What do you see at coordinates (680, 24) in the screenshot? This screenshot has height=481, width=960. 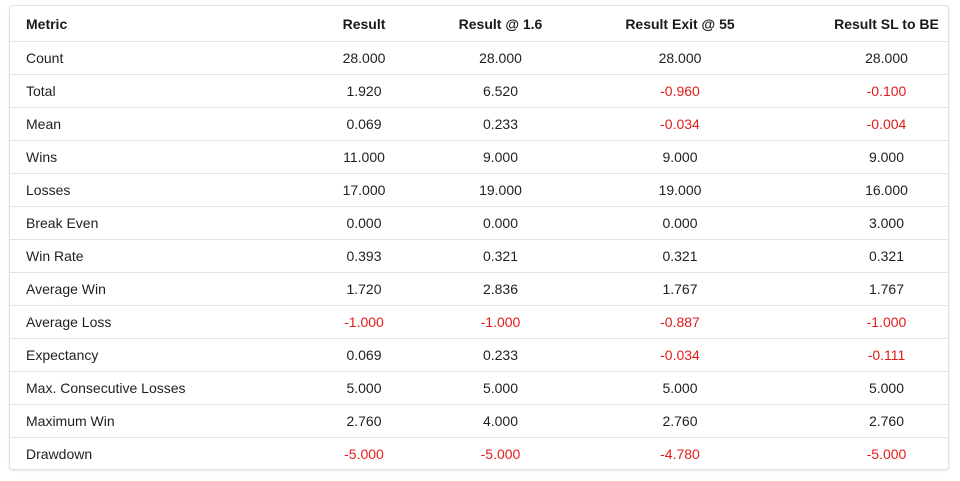 I see `header-result-exit-55: Result Exit @ 55` at bounding box center [680, 24].